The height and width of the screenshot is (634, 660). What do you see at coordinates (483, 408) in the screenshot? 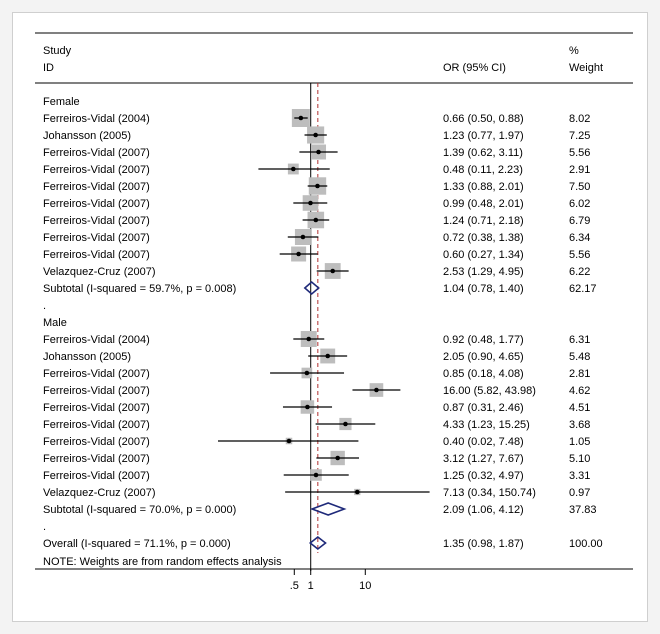
I see `ci-text: 0.87 (0.31, 2.46)` at bounding box center [483, 408].